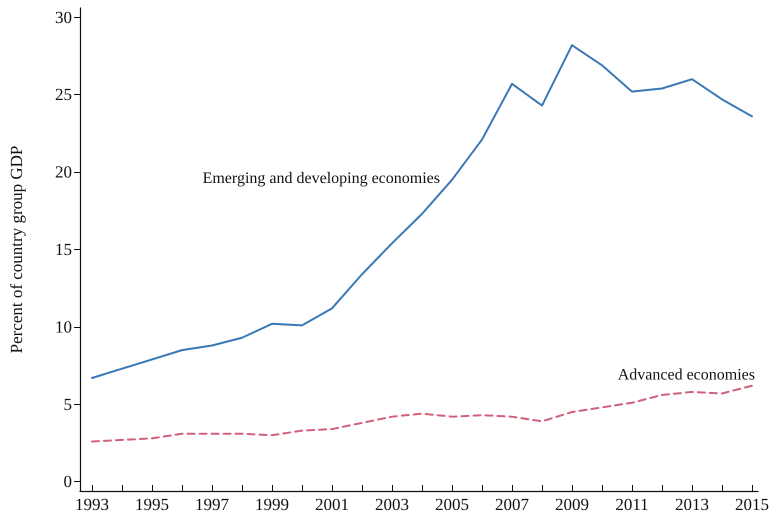 The image size is (778, 524). Describe the element at coordinates (332, 504) in the screenshot. I see `x-tick-label: 2001` at that location.